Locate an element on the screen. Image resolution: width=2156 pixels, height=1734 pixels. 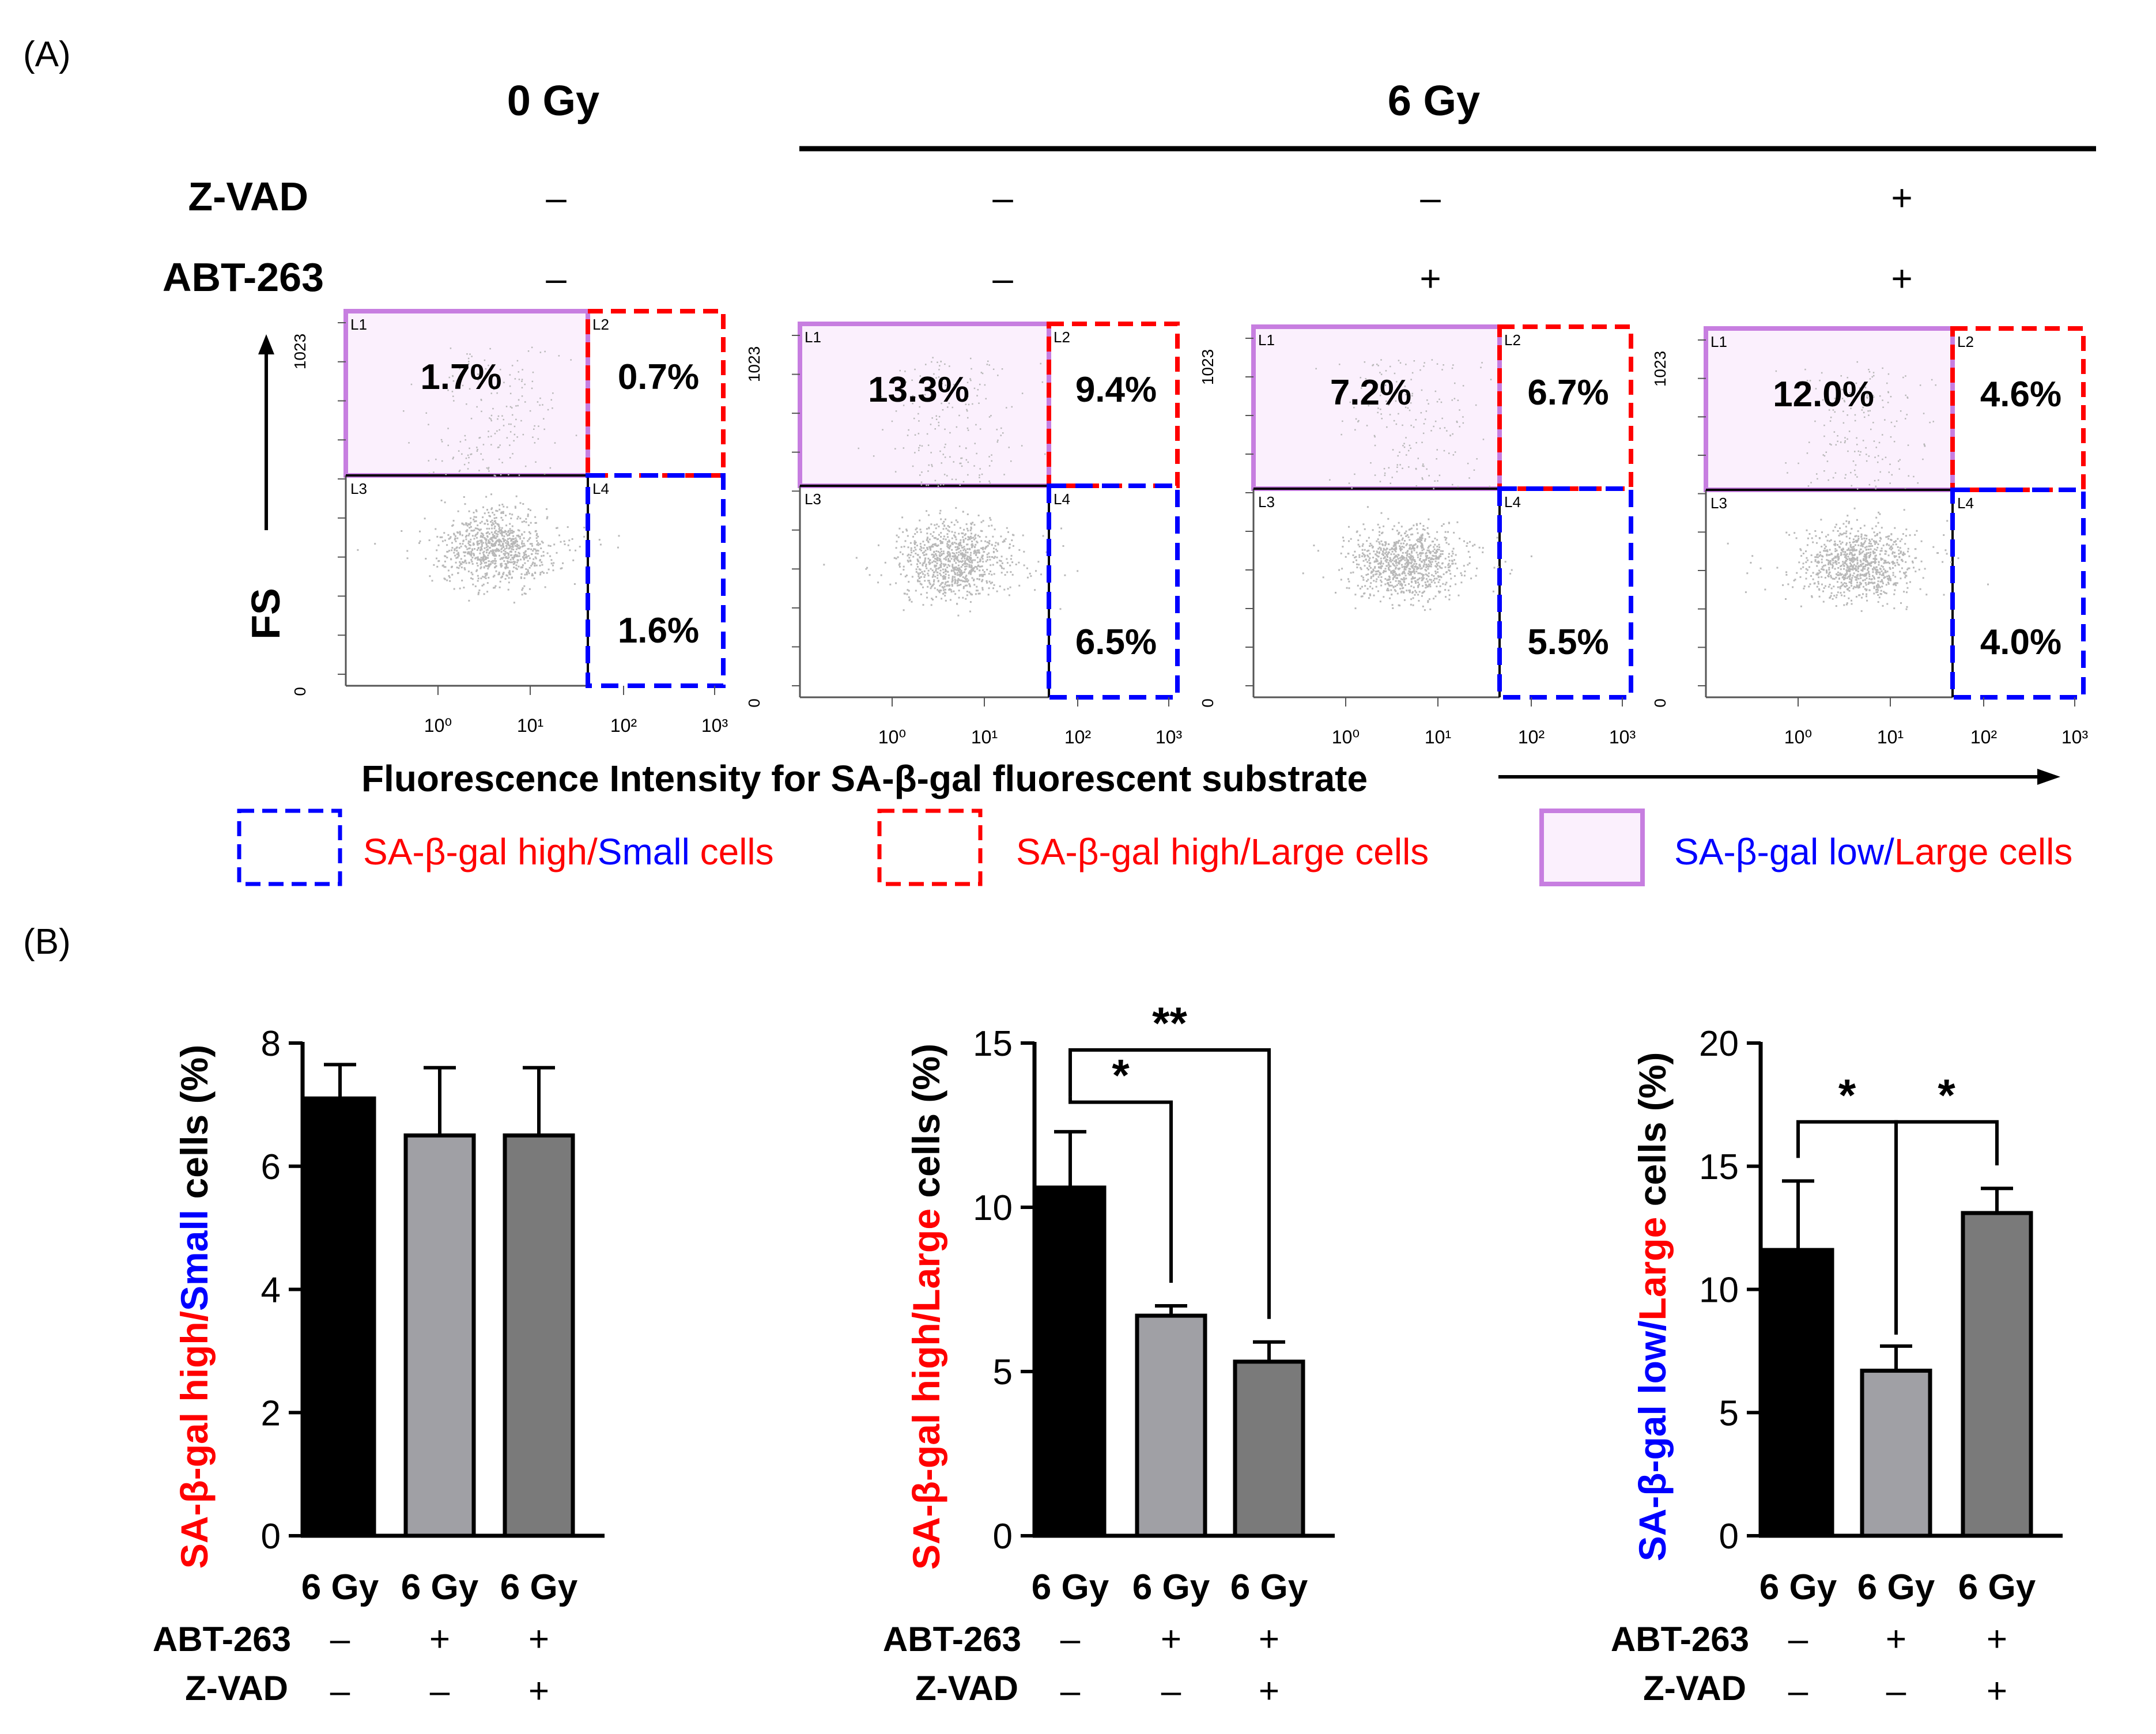
ytick-label: 20 is located at coordinates (1719, 1044).